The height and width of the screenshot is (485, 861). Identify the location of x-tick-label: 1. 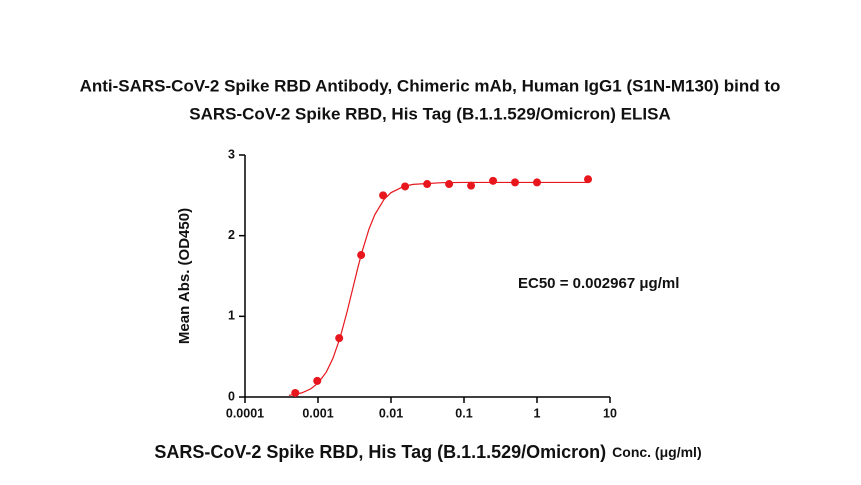
(537, 413).